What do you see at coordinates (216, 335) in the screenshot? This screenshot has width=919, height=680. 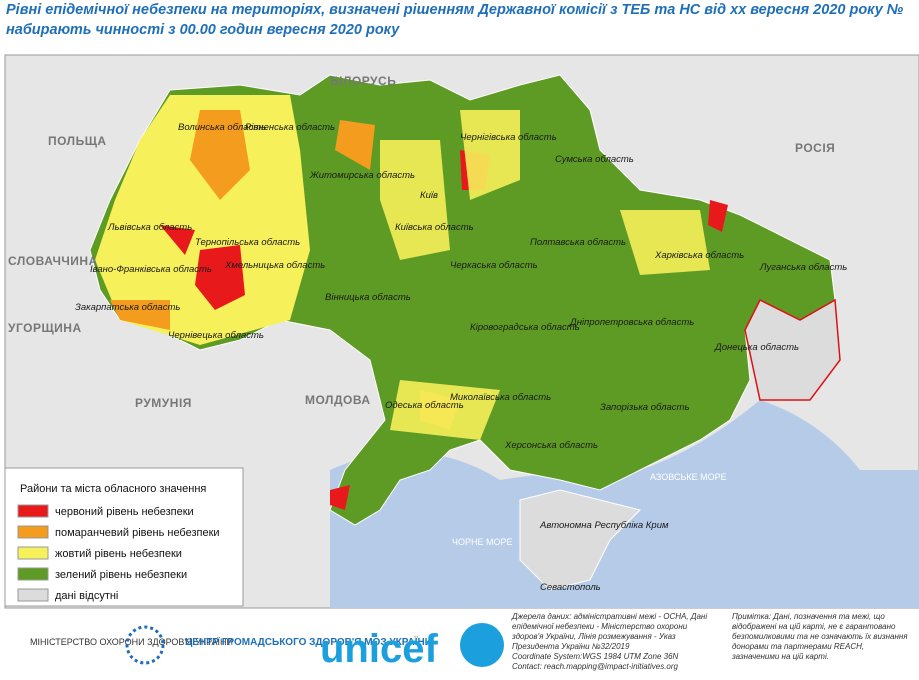 I see `region-label: Чернівецька область` at bounding box center [216, 335].